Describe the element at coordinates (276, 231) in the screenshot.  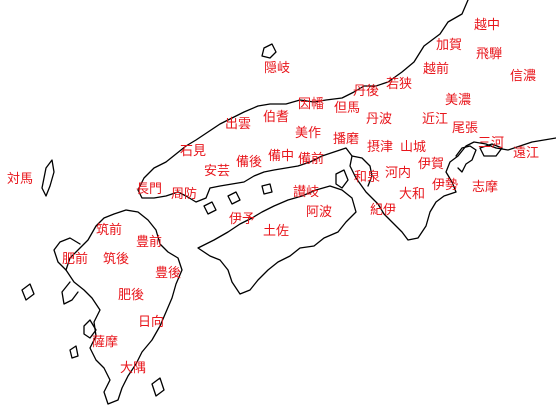
I see `province-label-tosa: 土佐` at that location.